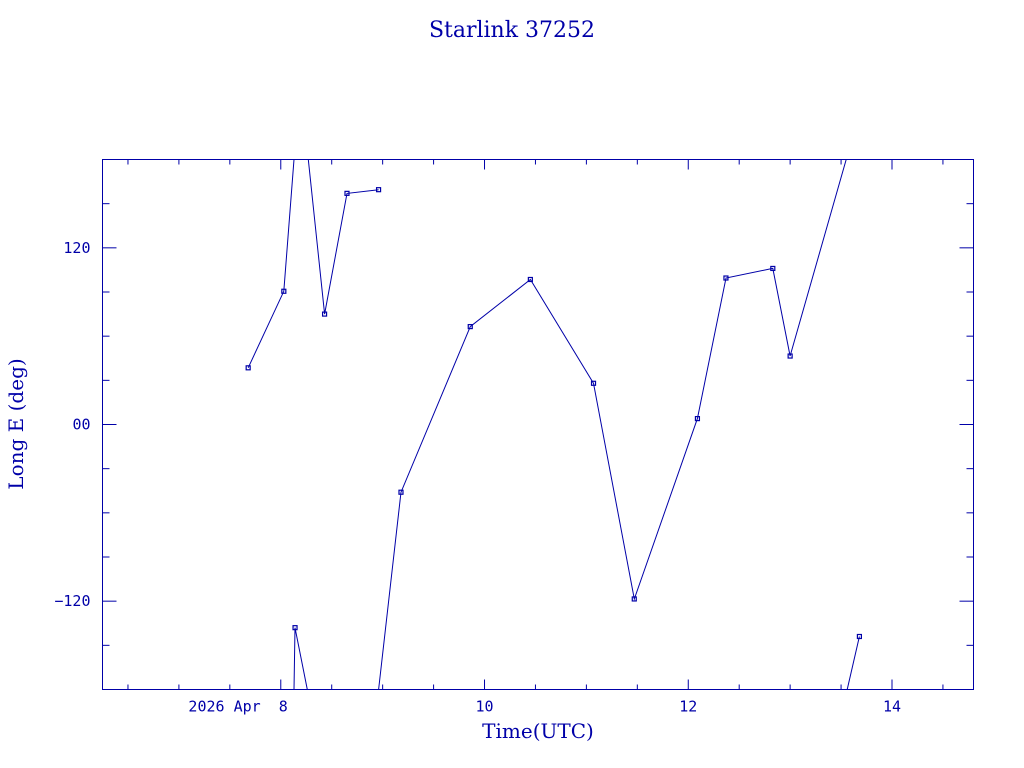 The image size is (1024, 768). What do you see at coordinates (72, 601) in the screenshot?
I see `y-tick-label: −120` at bounding box center [72, 601].